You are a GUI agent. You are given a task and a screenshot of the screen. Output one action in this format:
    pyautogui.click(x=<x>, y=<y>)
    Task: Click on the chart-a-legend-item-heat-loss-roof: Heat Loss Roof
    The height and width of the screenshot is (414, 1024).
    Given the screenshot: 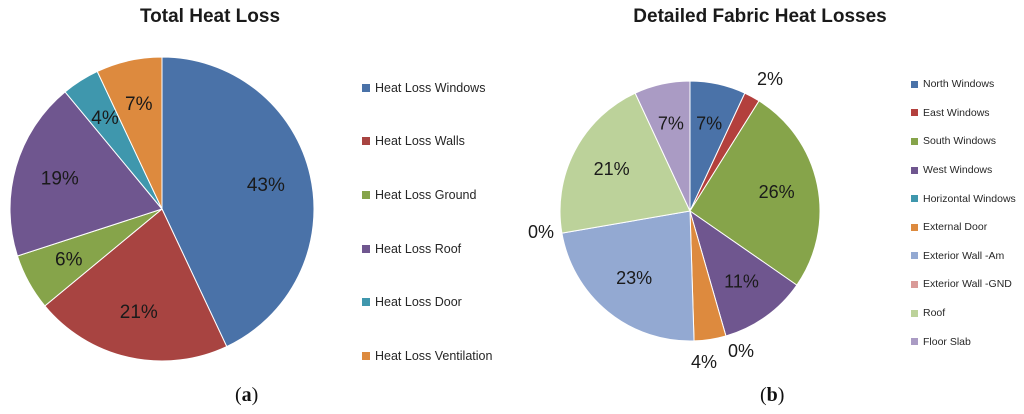 What is the action you would take?
    pyautogui.click(x=411, y=248)
    